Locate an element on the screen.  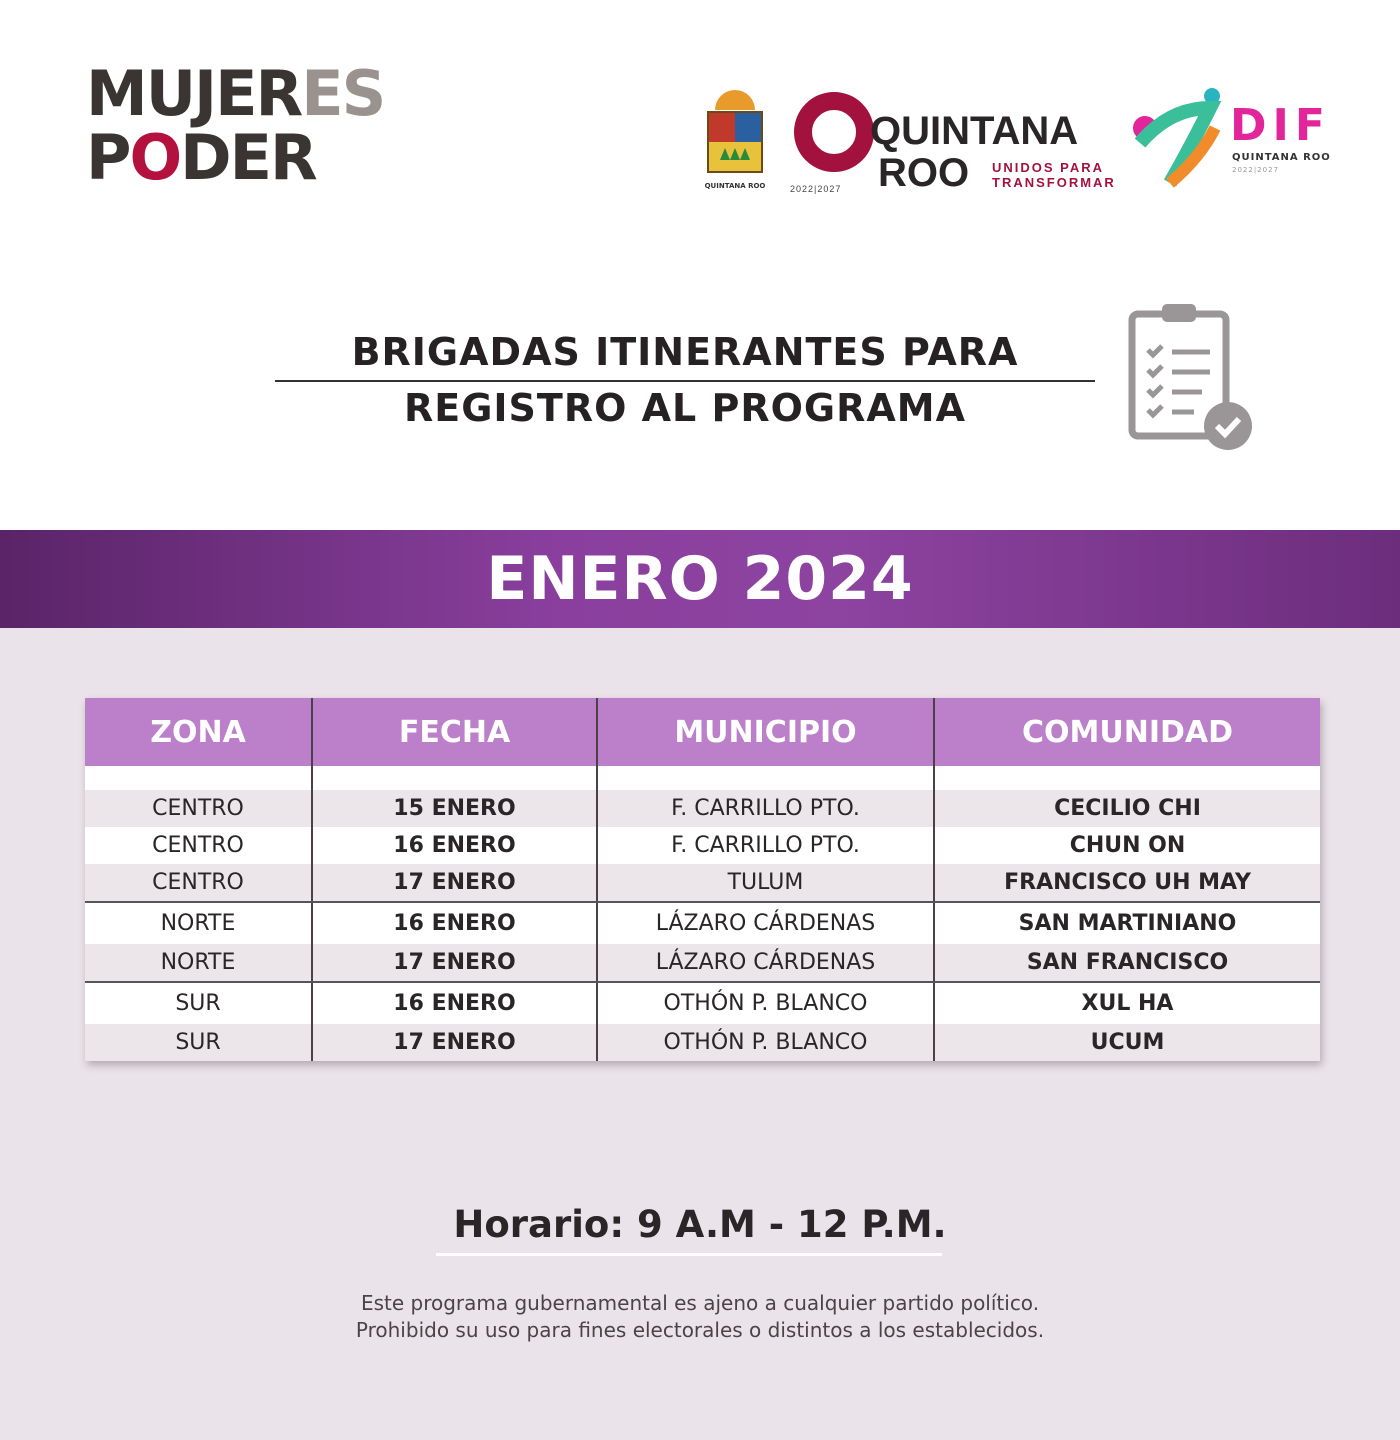
cell-comunidad: SAN MARTINIANO is located at coordinates (1127, 923).